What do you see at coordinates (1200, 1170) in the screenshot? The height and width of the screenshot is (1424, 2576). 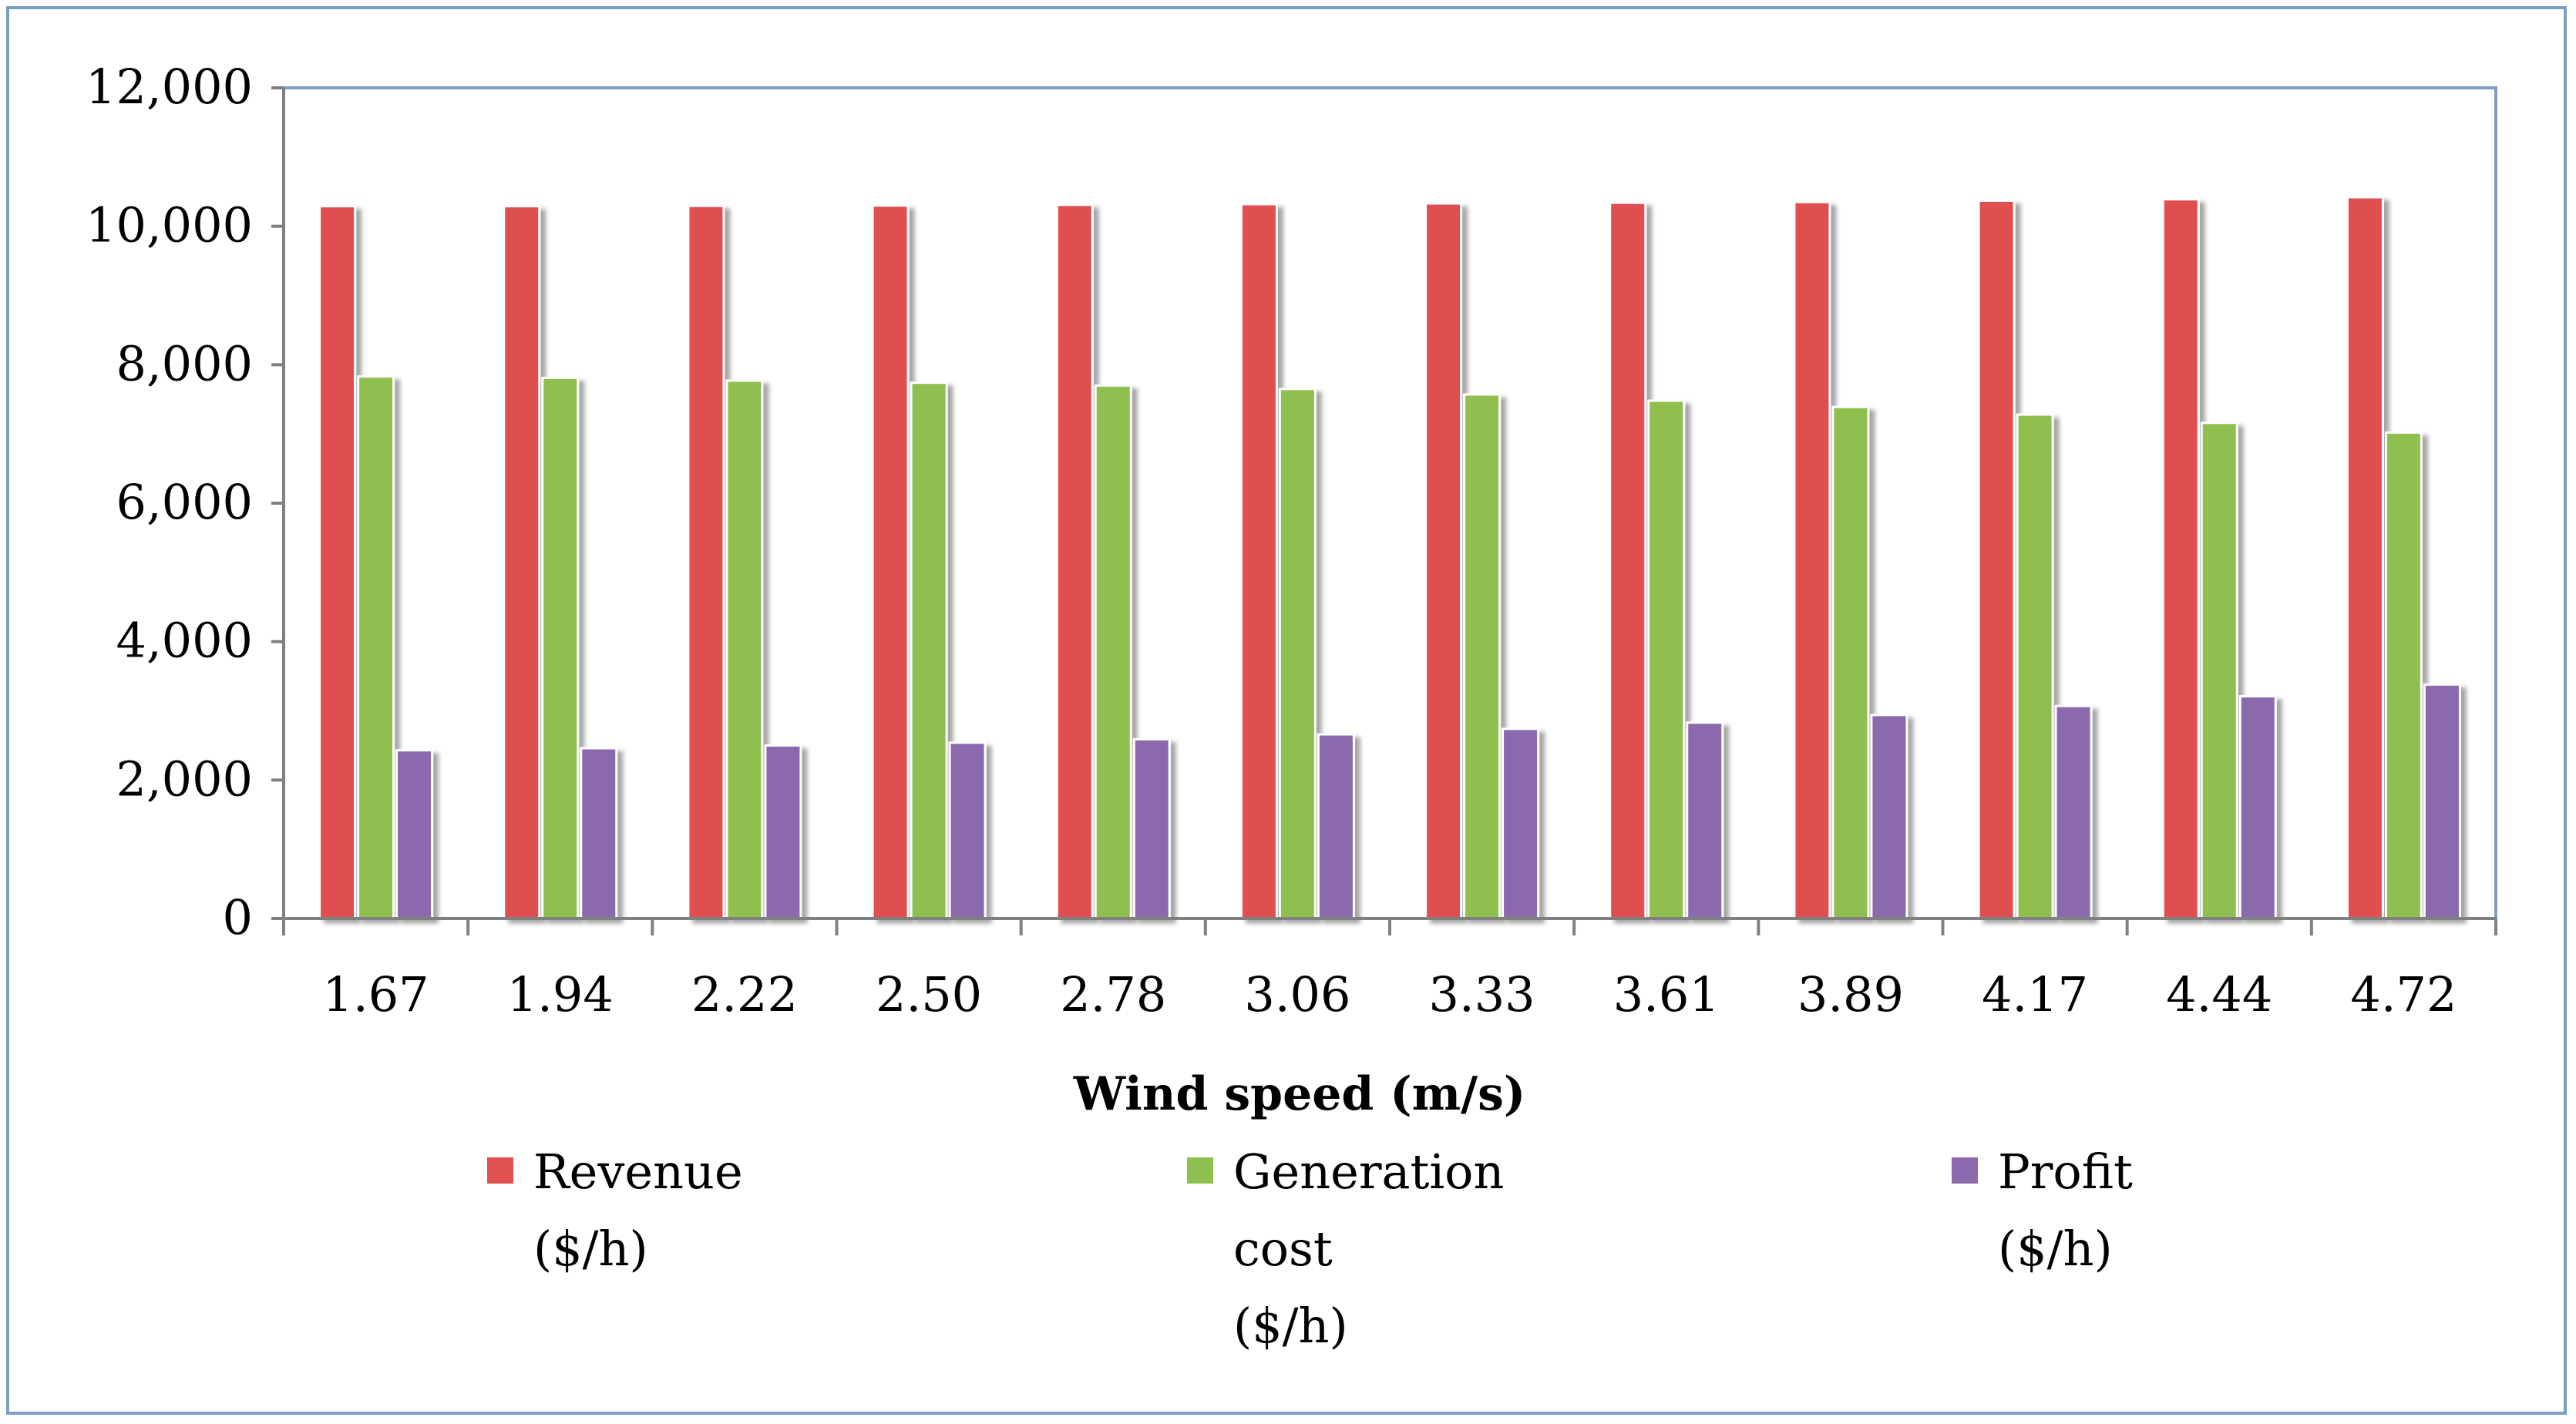 I see `legend-swatch-generation` at bounding box center [1200, 1170].